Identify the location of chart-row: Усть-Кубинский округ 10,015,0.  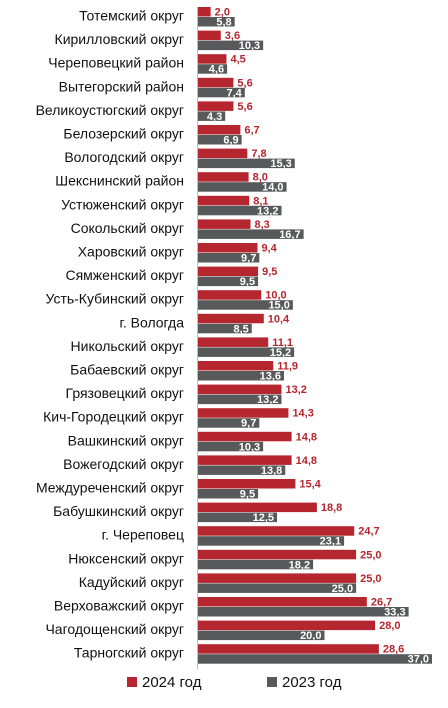
(169, 301).